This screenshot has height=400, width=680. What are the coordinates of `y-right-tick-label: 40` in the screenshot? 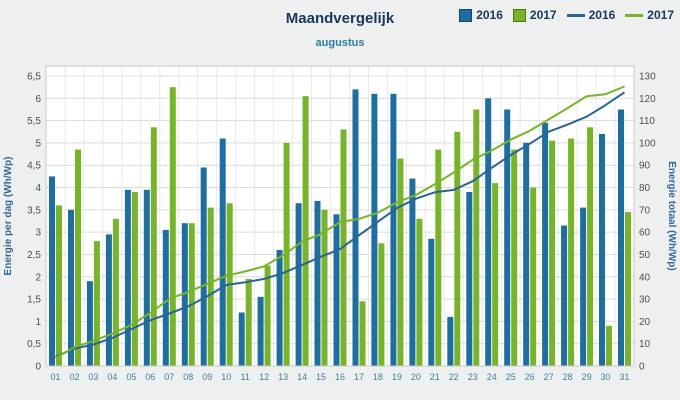 It's located at (645, 277).